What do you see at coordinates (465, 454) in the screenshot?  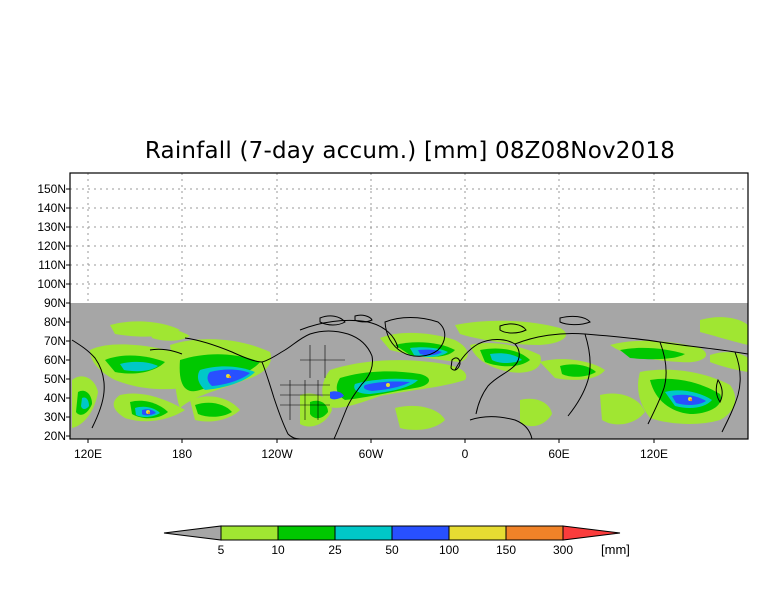 I see `lon-label-0: 0` at bounding box center [465, 454].